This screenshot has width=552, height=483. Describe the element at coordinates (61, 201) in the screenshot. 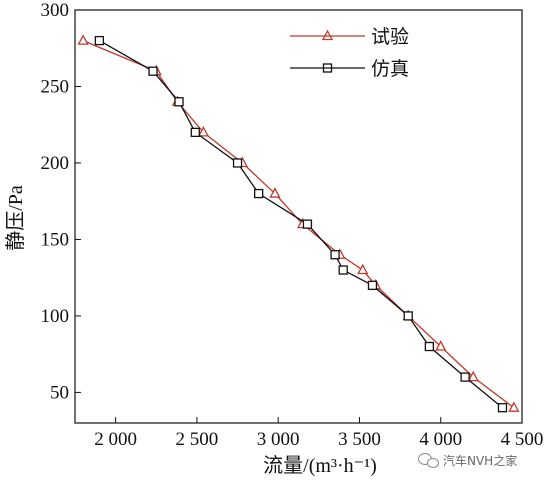

I see `y-axis-ticks: 50 100 150 200 250 300` at that location.